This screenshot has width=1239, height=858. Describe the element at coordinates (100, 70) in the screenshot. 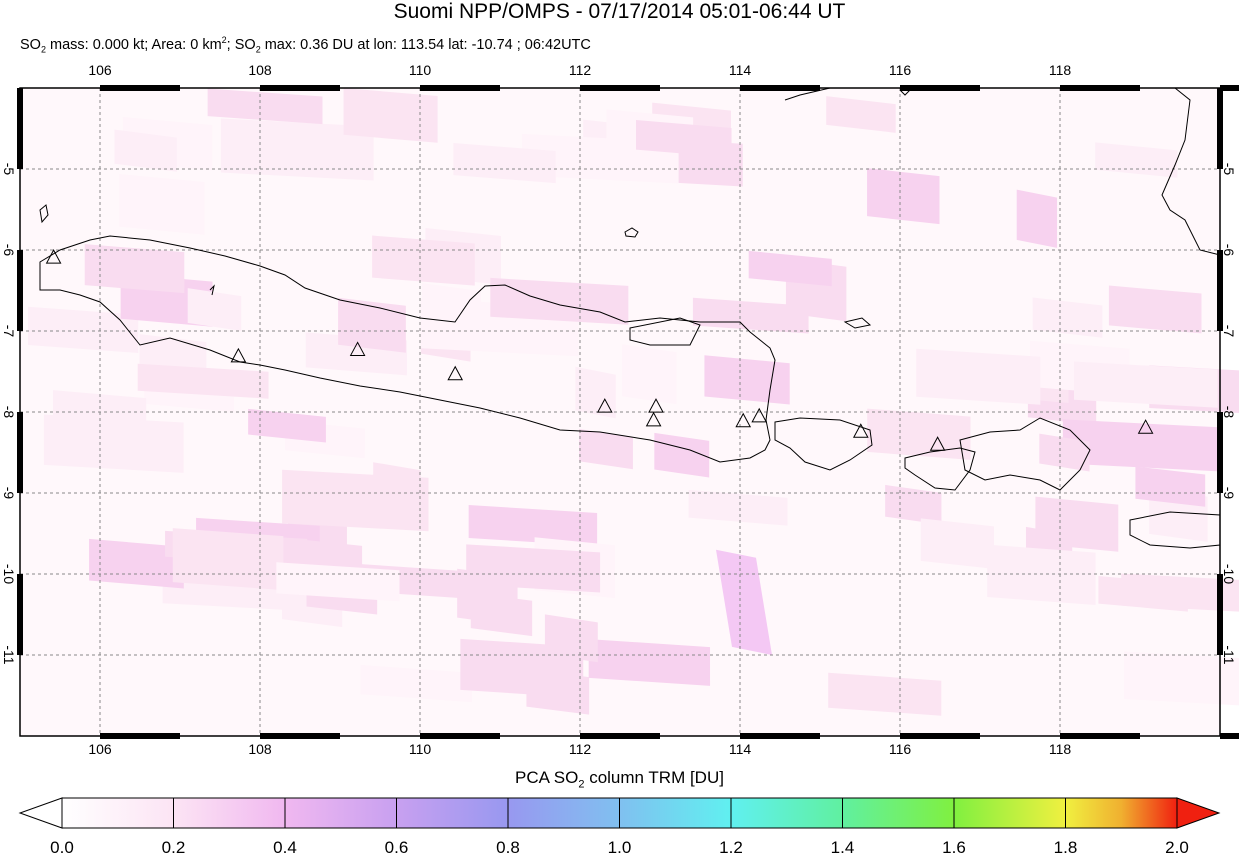

I see `longitude-tick-label: 106` at that location.